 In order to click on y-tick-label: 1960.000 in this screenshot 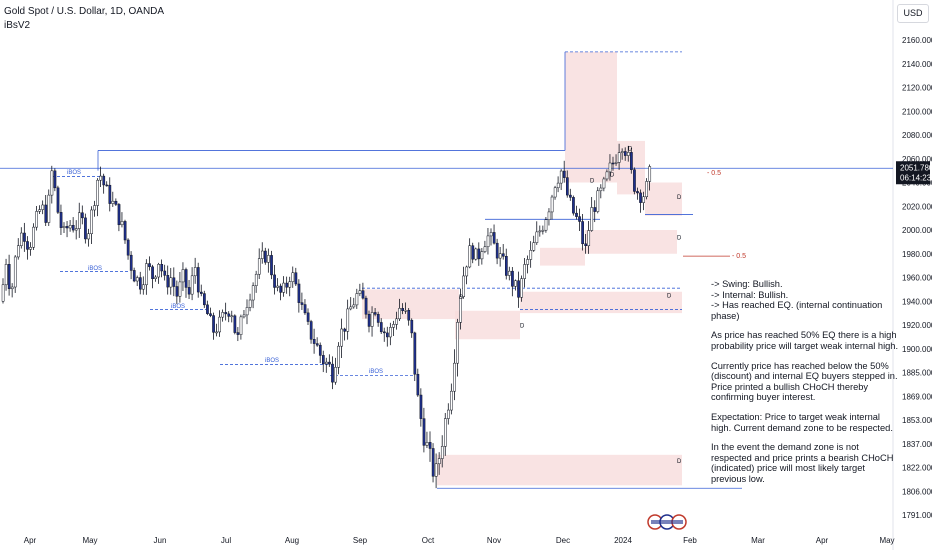, I will do `click(917, 278)`.